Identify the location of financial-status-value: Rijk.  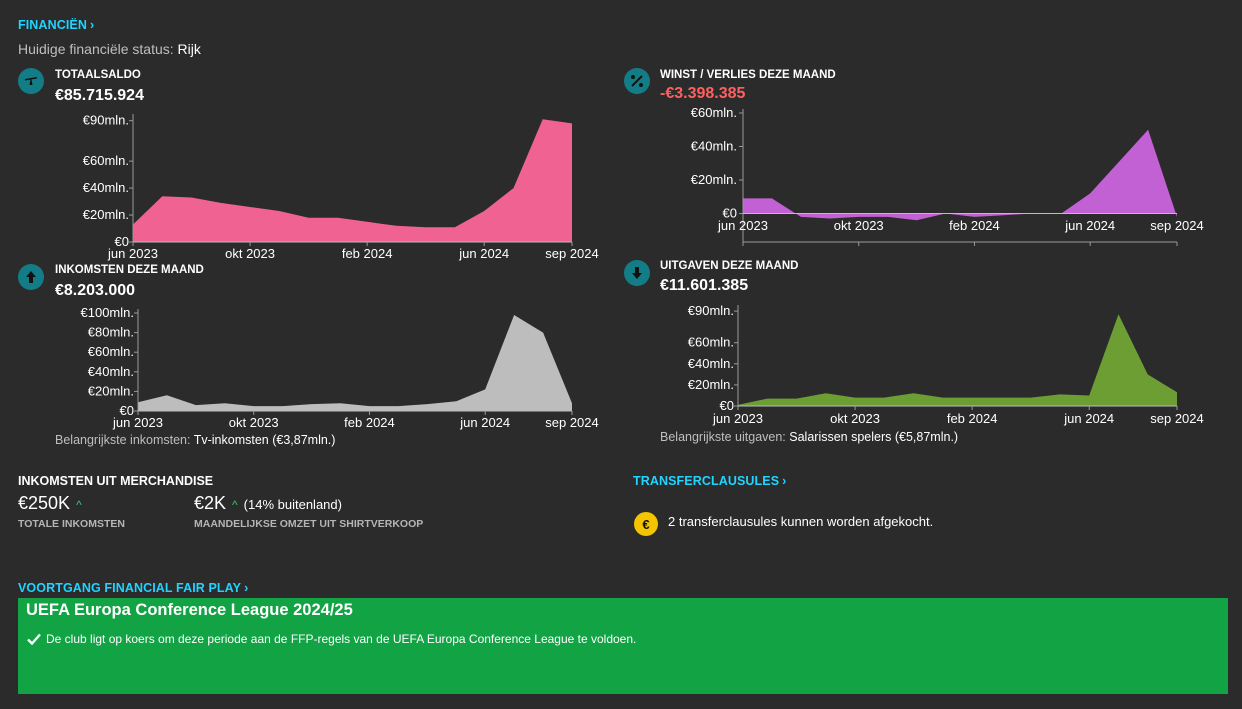
(189, 49).